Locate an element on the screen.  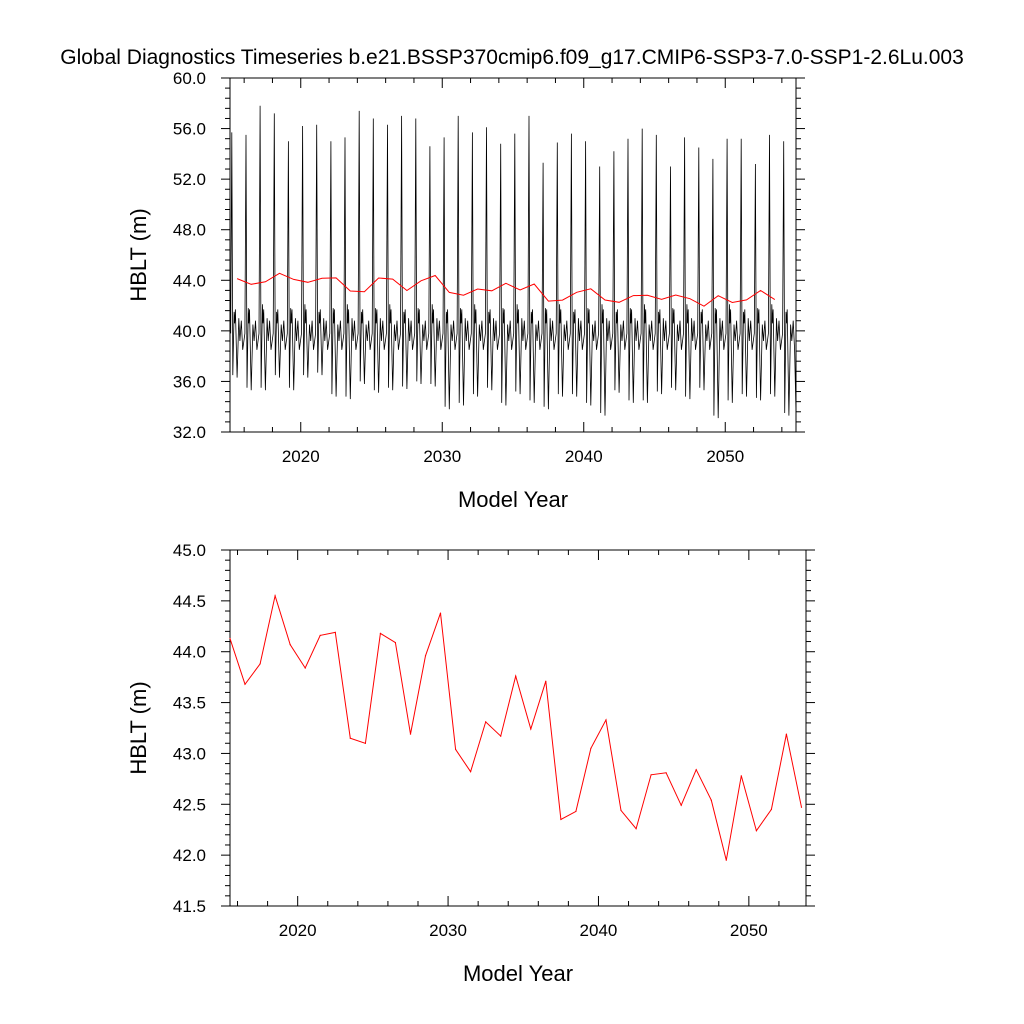
y-tick-label: 40.0 is located at coordinates (189, 331).